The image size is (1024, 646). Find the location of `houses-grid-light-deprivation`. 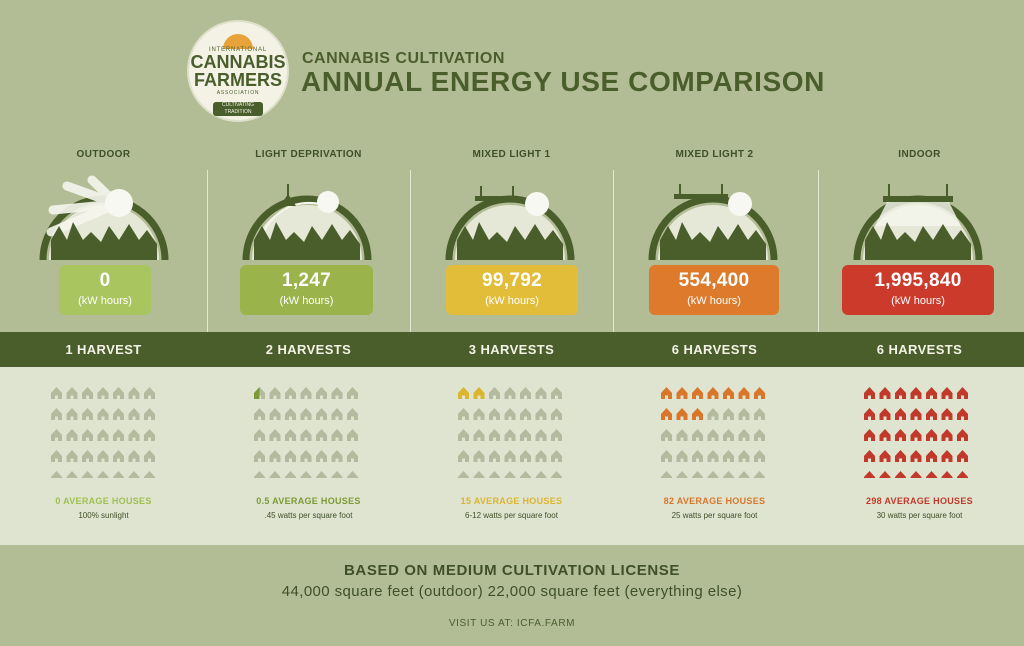

houses-grid-light-deprivation is located at coordinates (306, 432).